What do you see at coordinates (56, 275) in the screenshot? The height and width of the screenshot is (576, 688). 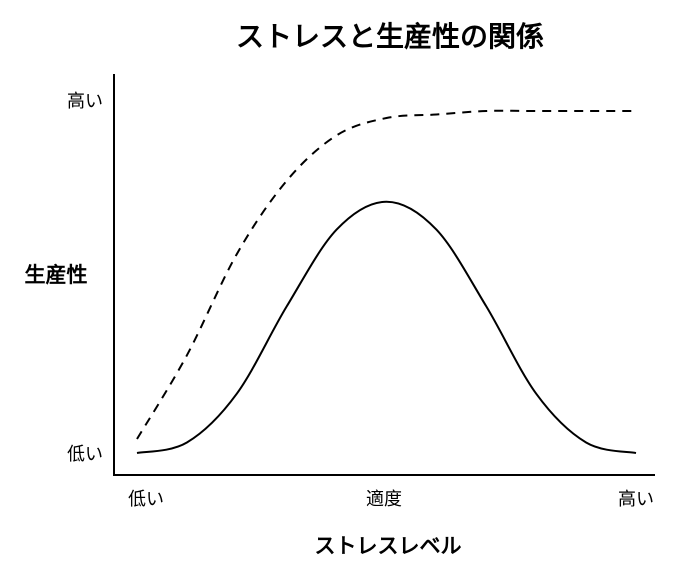 I see `y-axis-title: 生産性` at bounding box center [56, 275].